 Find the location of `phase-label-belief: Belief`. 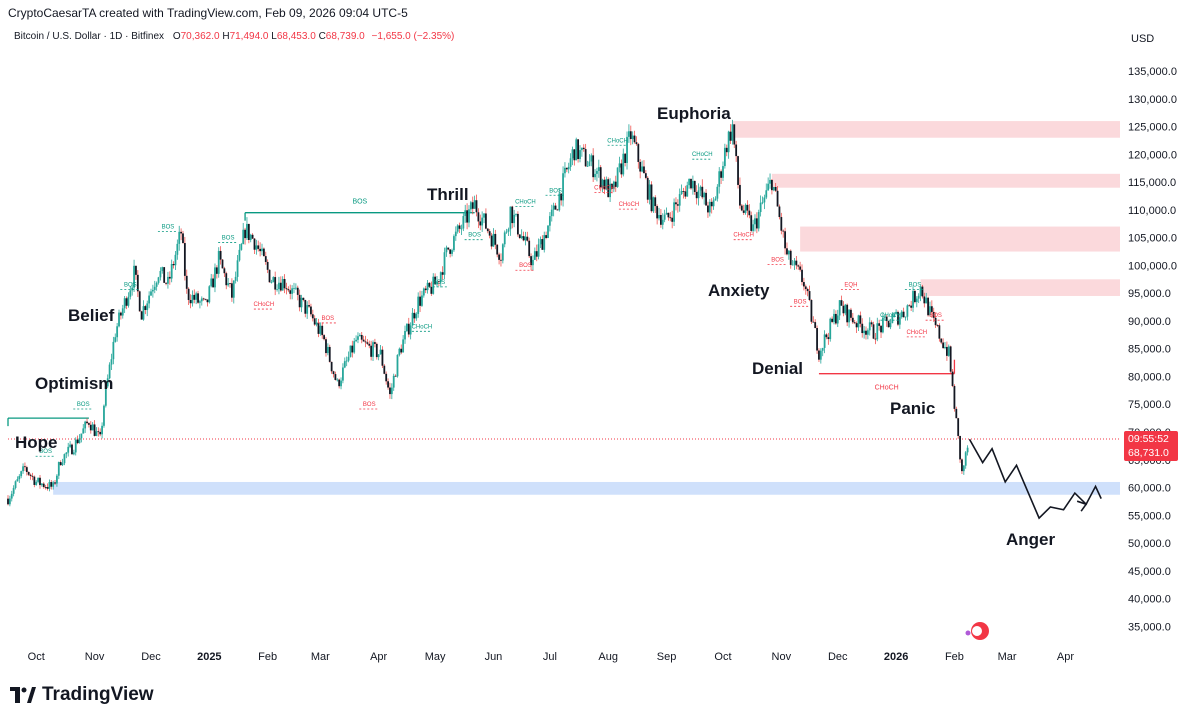

phase-label-belief: Belief is located at coordinates (91, 315).